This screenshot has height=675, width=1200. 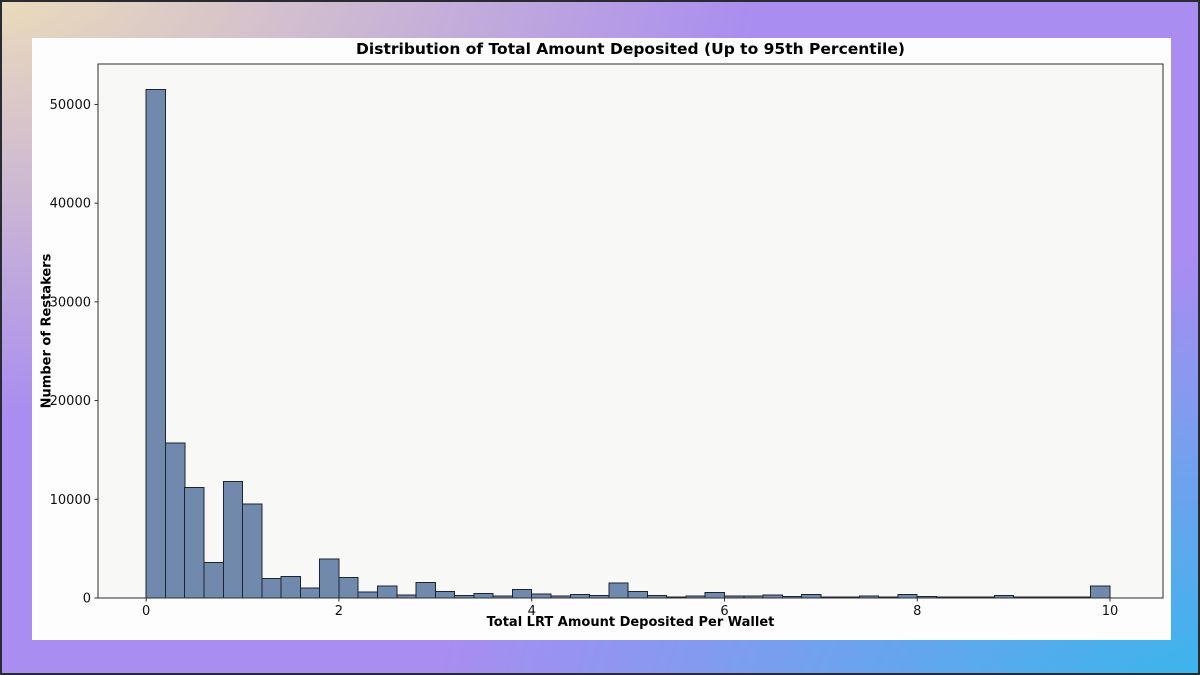 I want to click on y-tick-label: 30000, so click(x=70, y=302).